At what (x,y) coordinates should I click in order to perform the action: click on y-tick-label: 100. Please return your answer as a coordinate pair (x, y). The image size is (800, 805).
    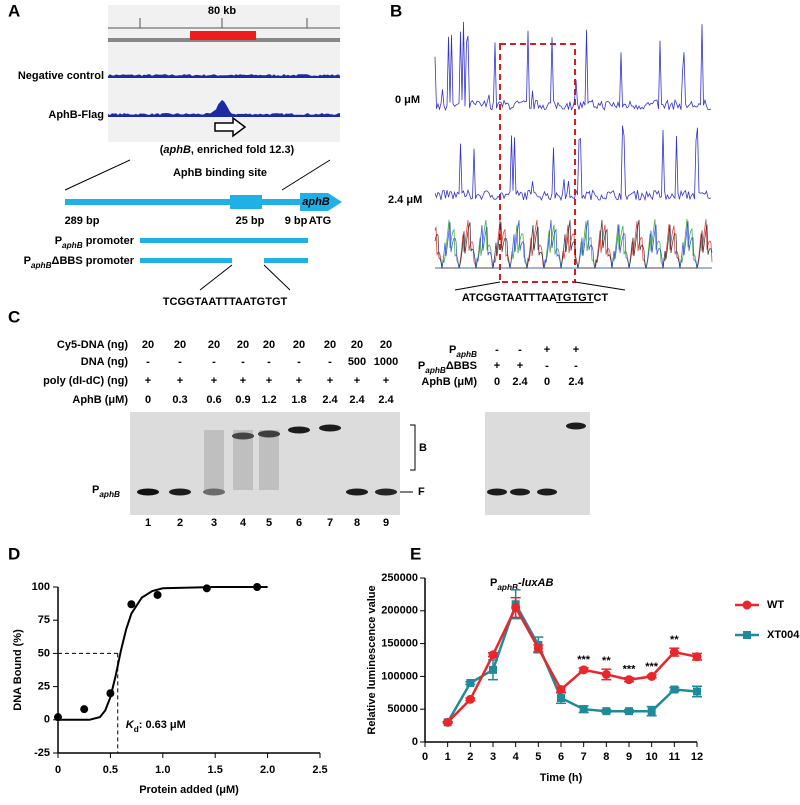
    Looking at the image, I should click on (41, 587).